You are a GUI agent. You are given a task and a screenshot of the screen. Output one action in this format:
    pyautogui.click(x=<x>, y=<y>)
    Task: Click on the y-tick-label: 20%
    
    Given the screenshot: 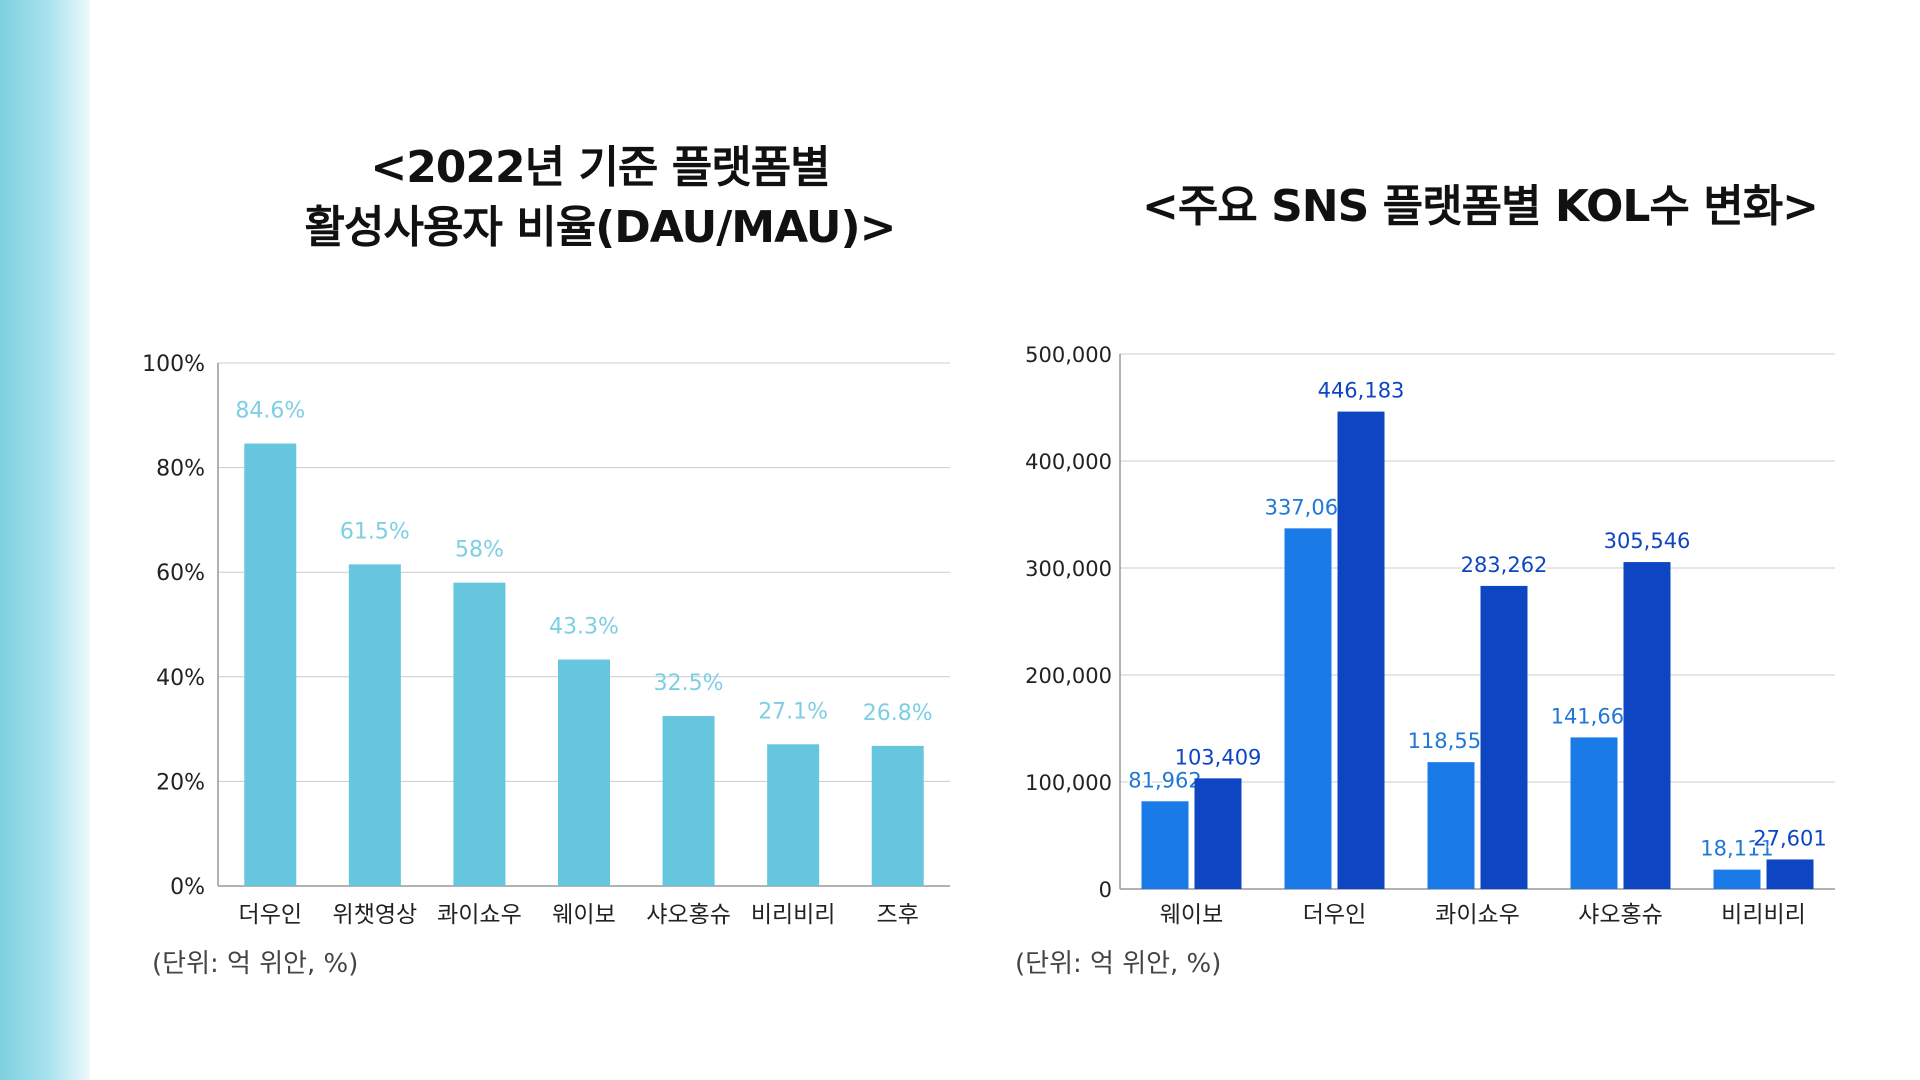 What is the action you would take?
    pyautogui.click(x=180, y=782)
    